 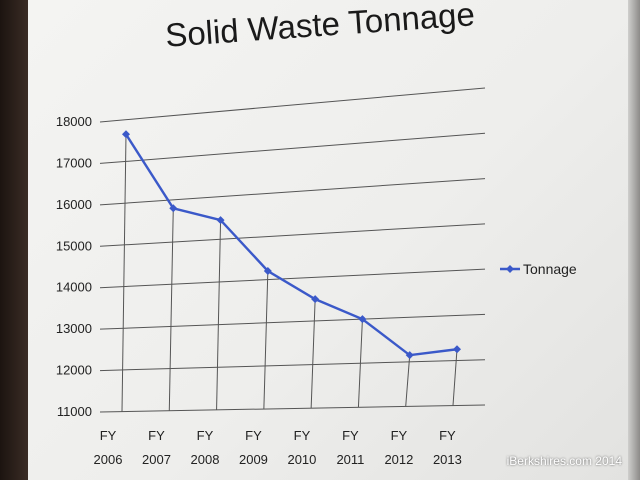 I want to click on screen-frame-edge, so click(x=634, y=240).